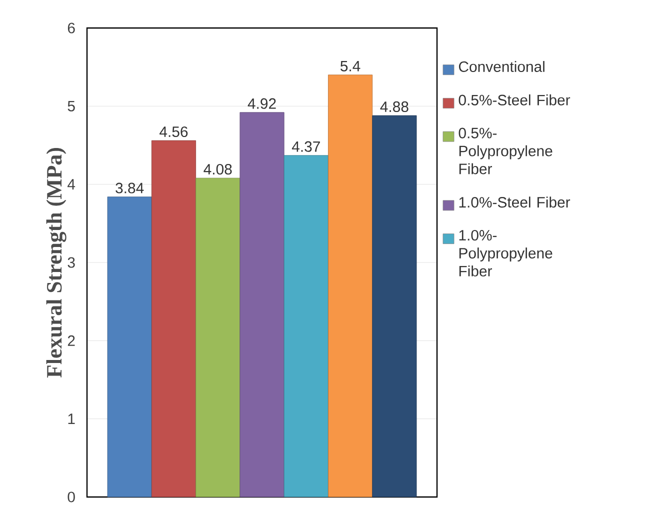 This screenshot has width=650, height=507. I want to click on y-tick-label: 1, so click(71, 419).